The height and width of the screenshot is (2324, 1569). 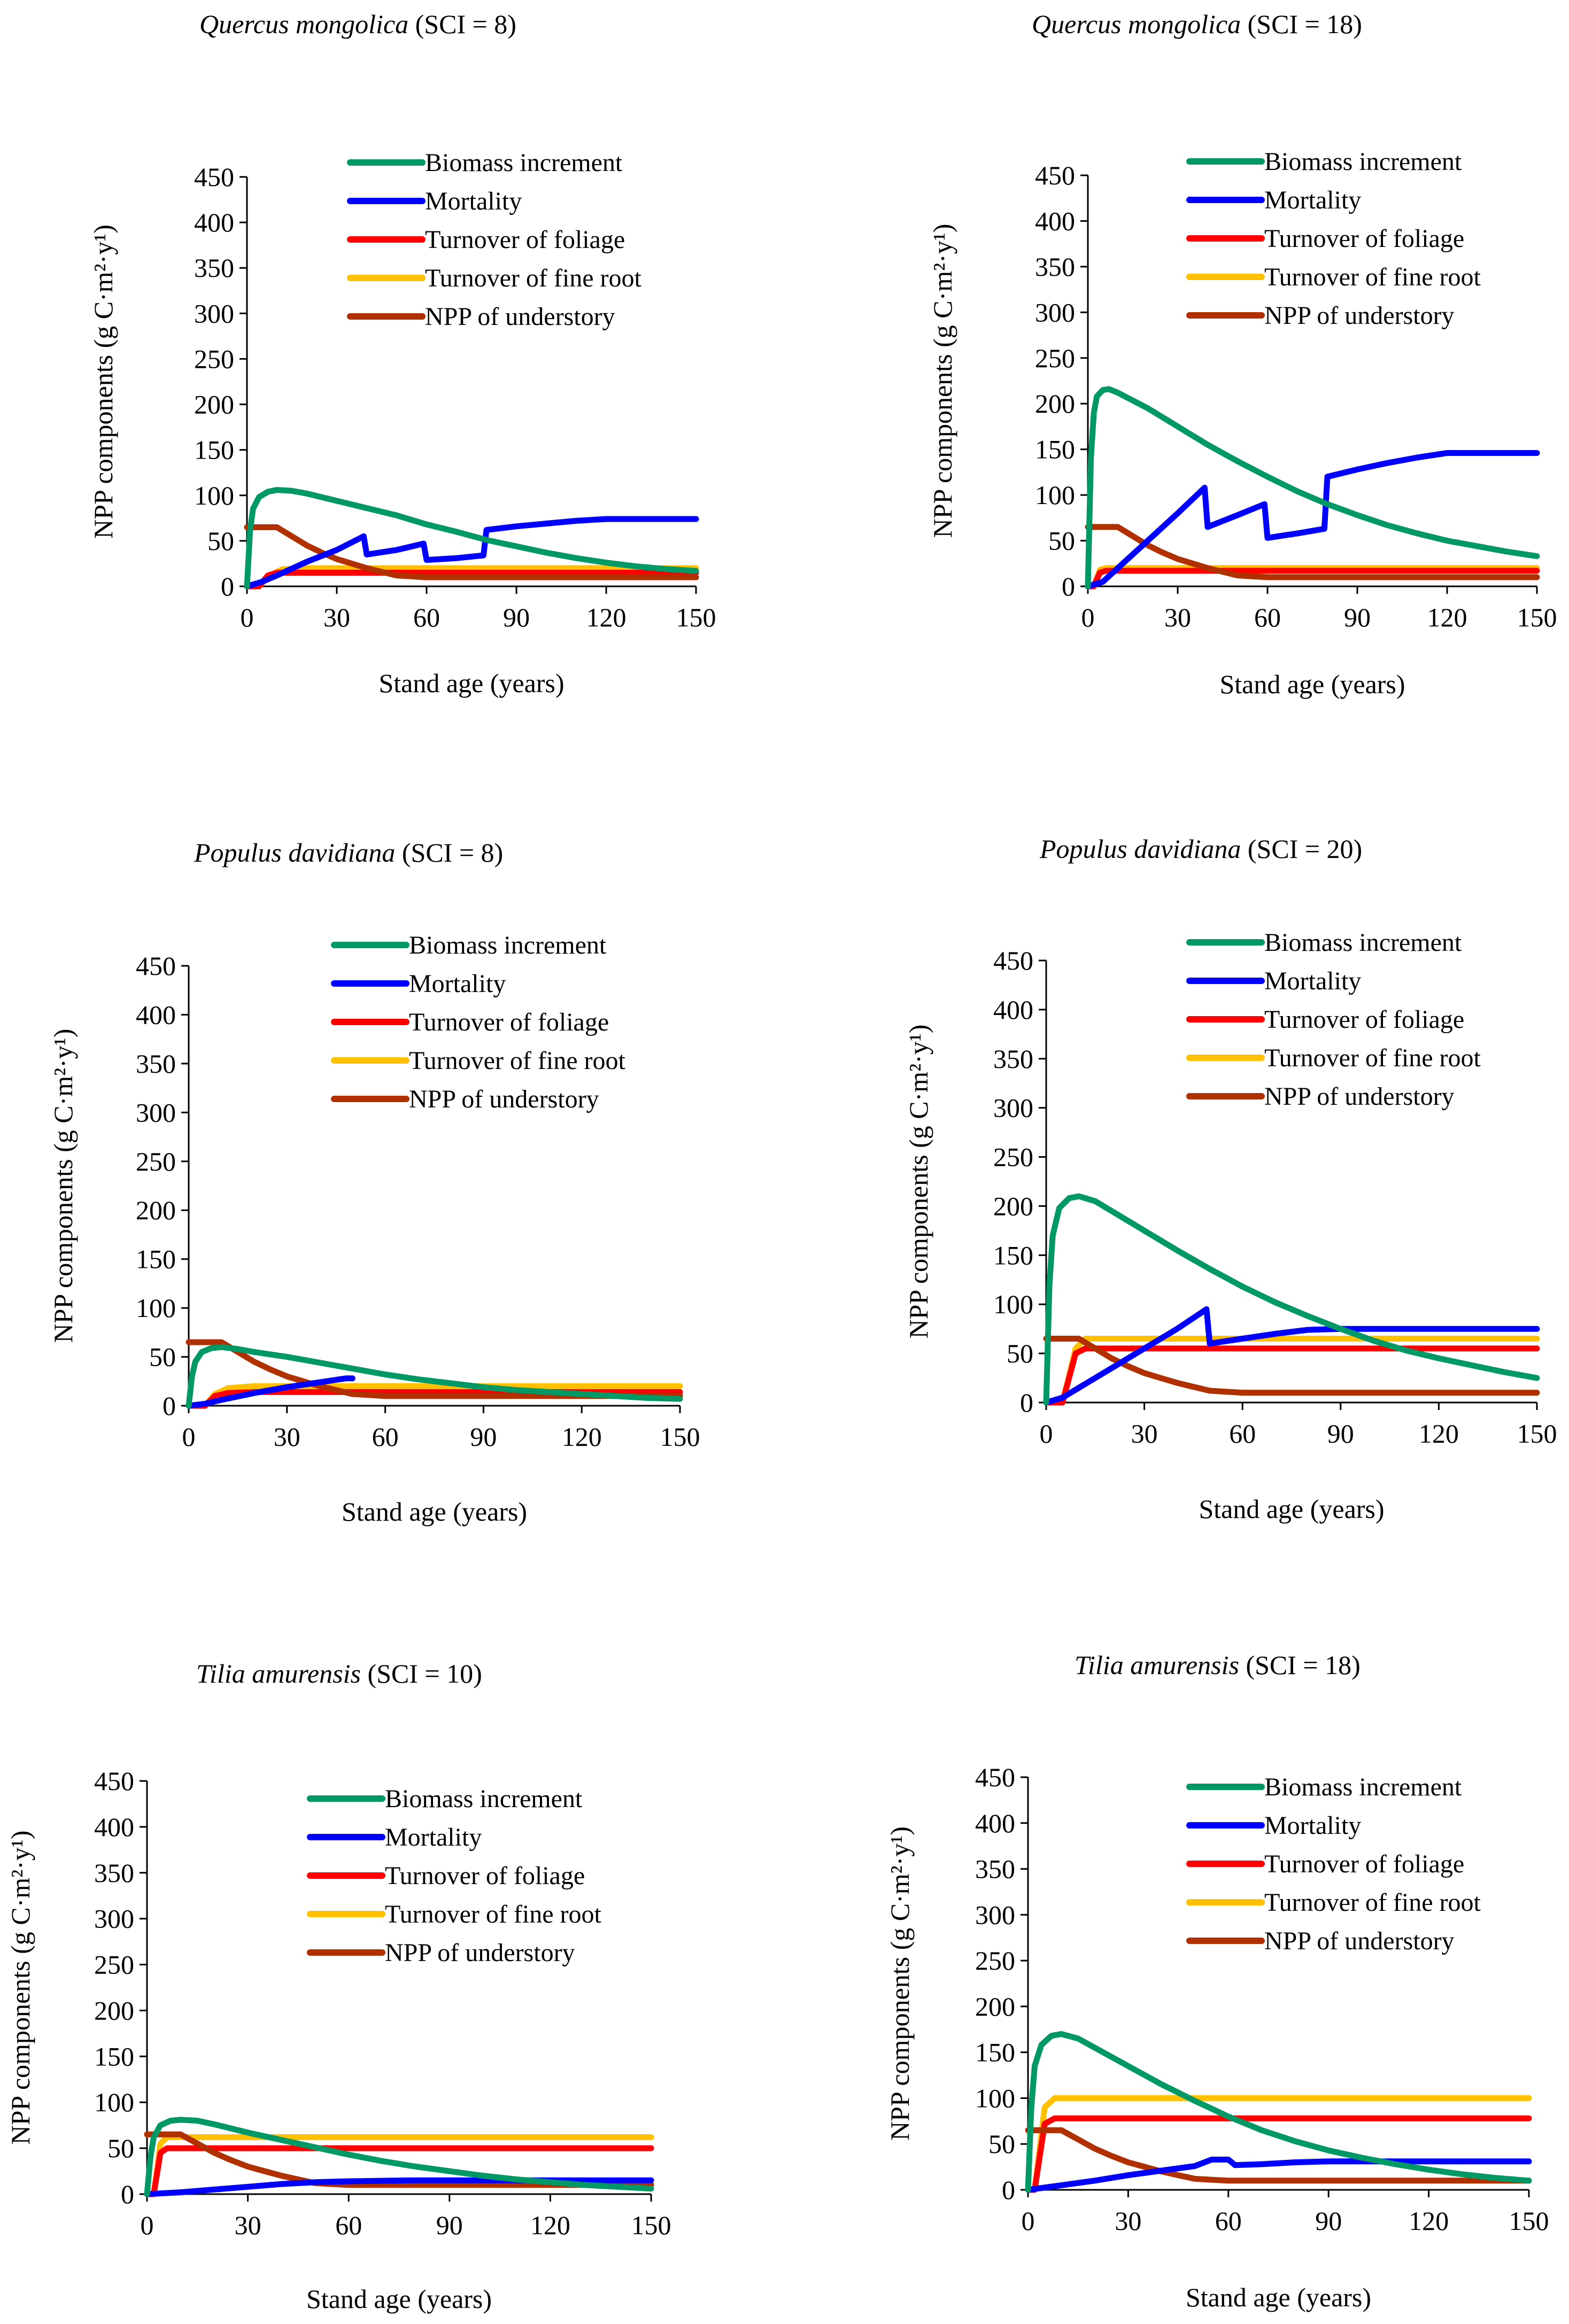 I want to click on legend-label-mortality: Mortality, so click(x=1312, y=1825).